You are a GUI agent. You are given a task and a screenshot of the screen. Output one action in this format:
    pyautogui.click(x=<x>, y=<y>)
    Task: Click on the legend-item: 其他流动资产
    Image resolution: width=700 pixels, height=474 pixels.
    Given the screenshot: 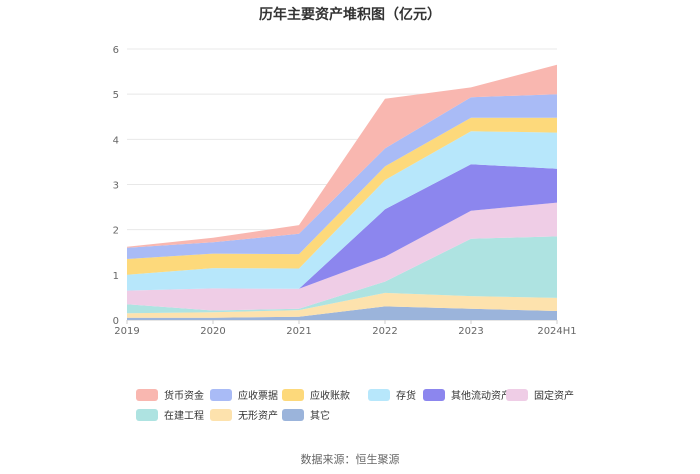 What is the action you would take?
    pyautogui.click(x=467, y=394)
    